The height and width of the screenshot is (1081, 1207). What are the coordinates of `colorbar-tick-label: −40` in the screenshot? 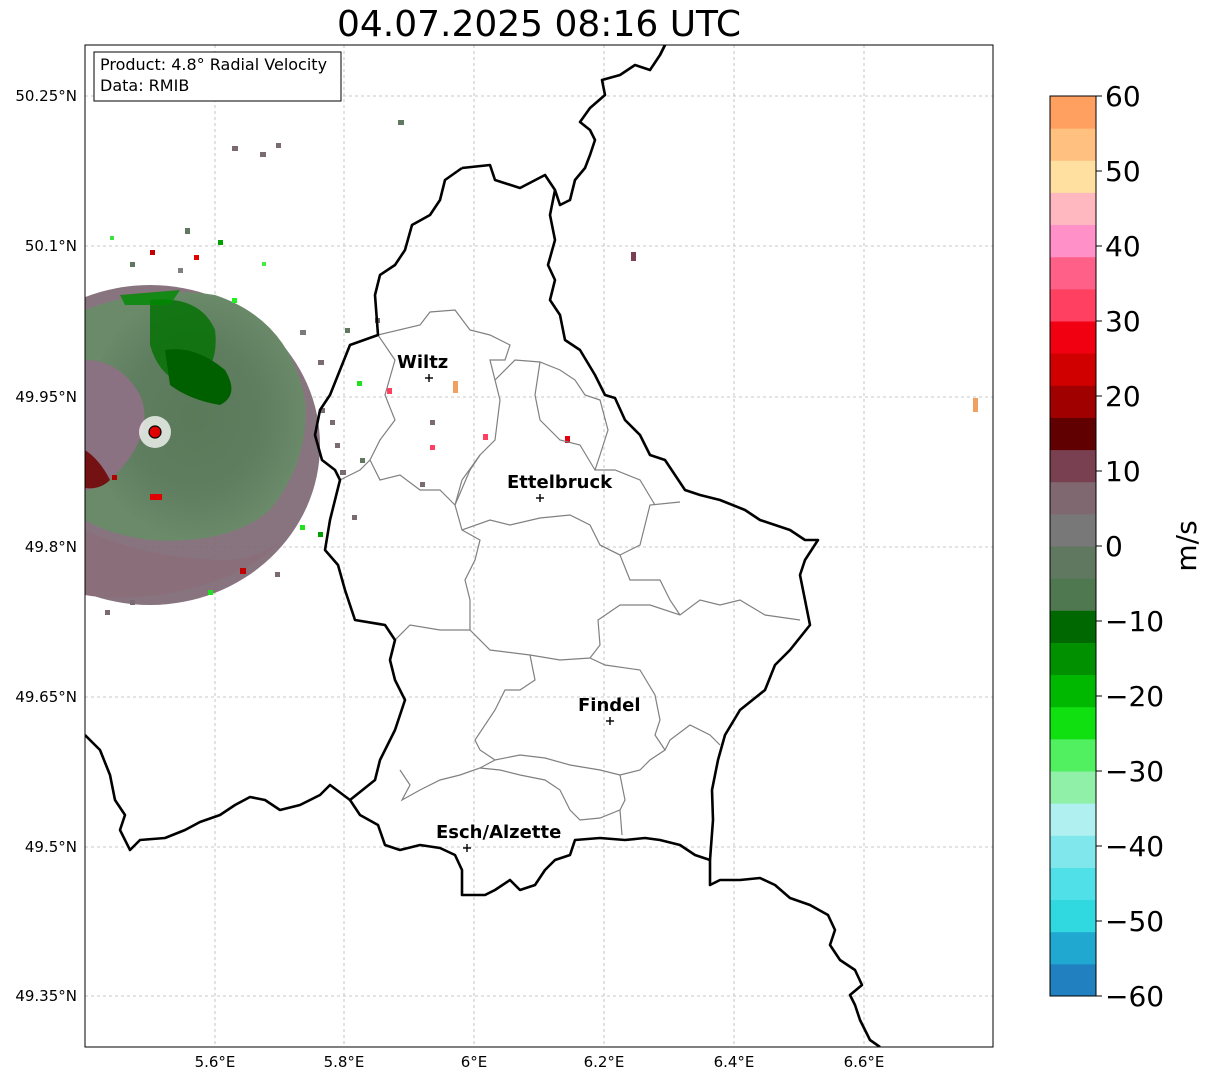 It's located at (1134, 846).